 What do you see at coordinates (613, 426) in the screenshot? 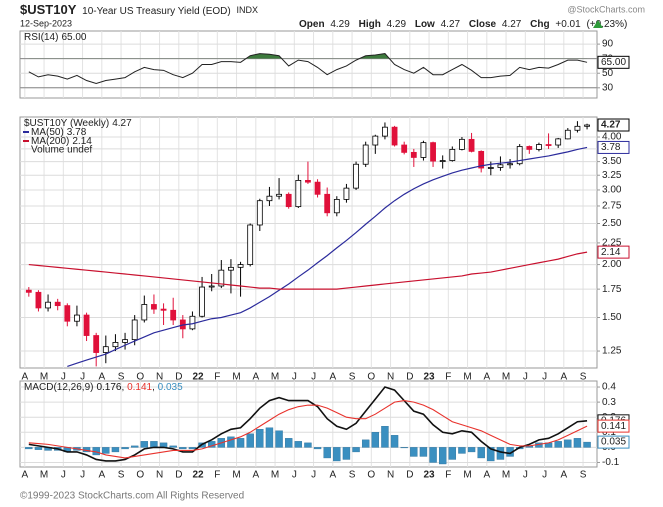
I see `value-box-label: 0.141` at bounding box center [613, 426].